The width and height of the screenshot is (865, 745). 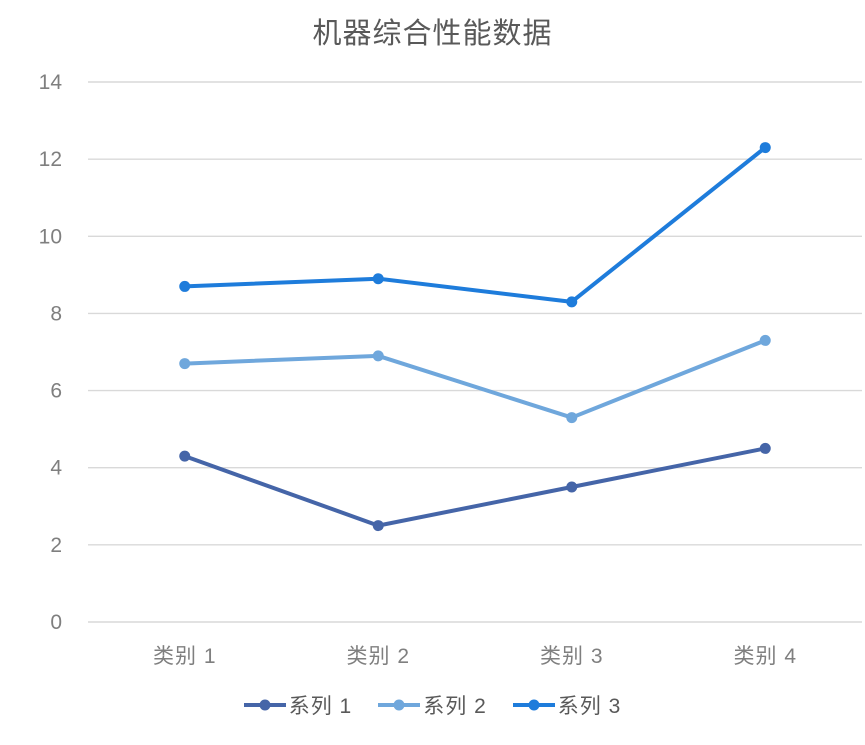 I want to click on legend-item-2: 系列 2, so click(x=432, y=705).